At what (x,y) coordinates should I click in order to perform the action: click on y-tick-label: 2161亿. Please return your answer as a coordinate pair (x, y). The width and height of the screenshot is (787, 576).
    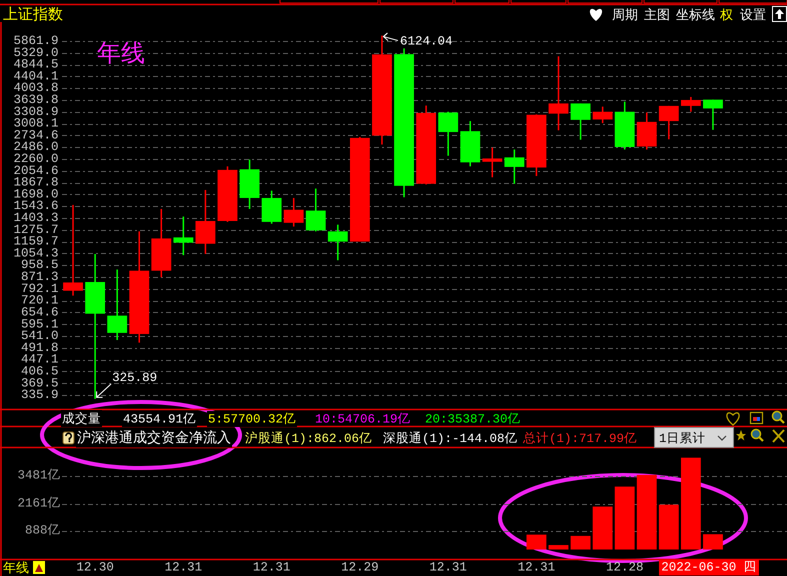
    Looking at the image, I should click on (38, 503).